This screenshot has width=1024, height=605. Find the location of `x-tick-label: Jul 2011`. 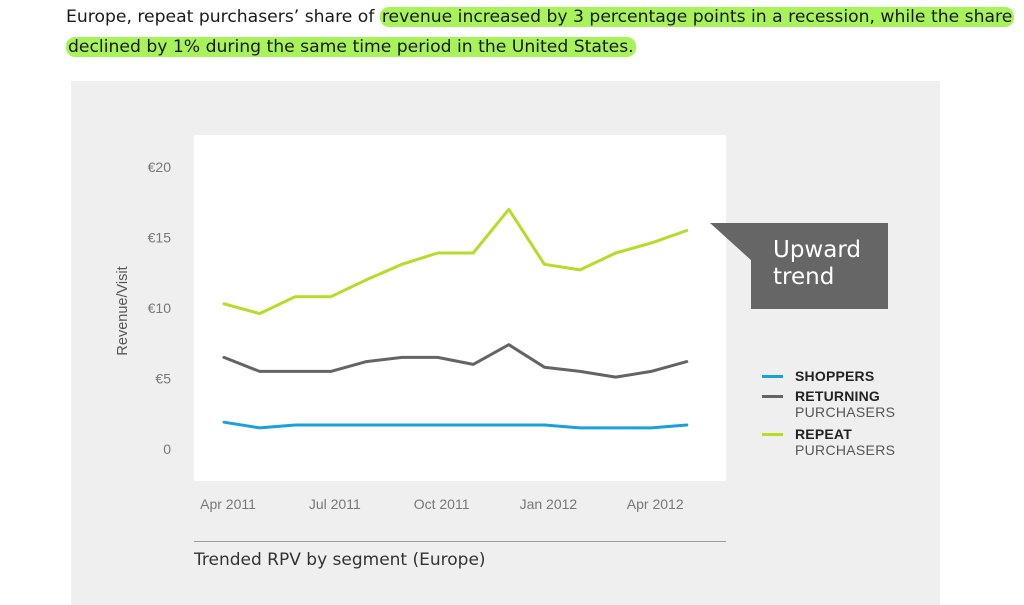

x-tick-label: Jul 2011 is located at coordinates (335, 504).